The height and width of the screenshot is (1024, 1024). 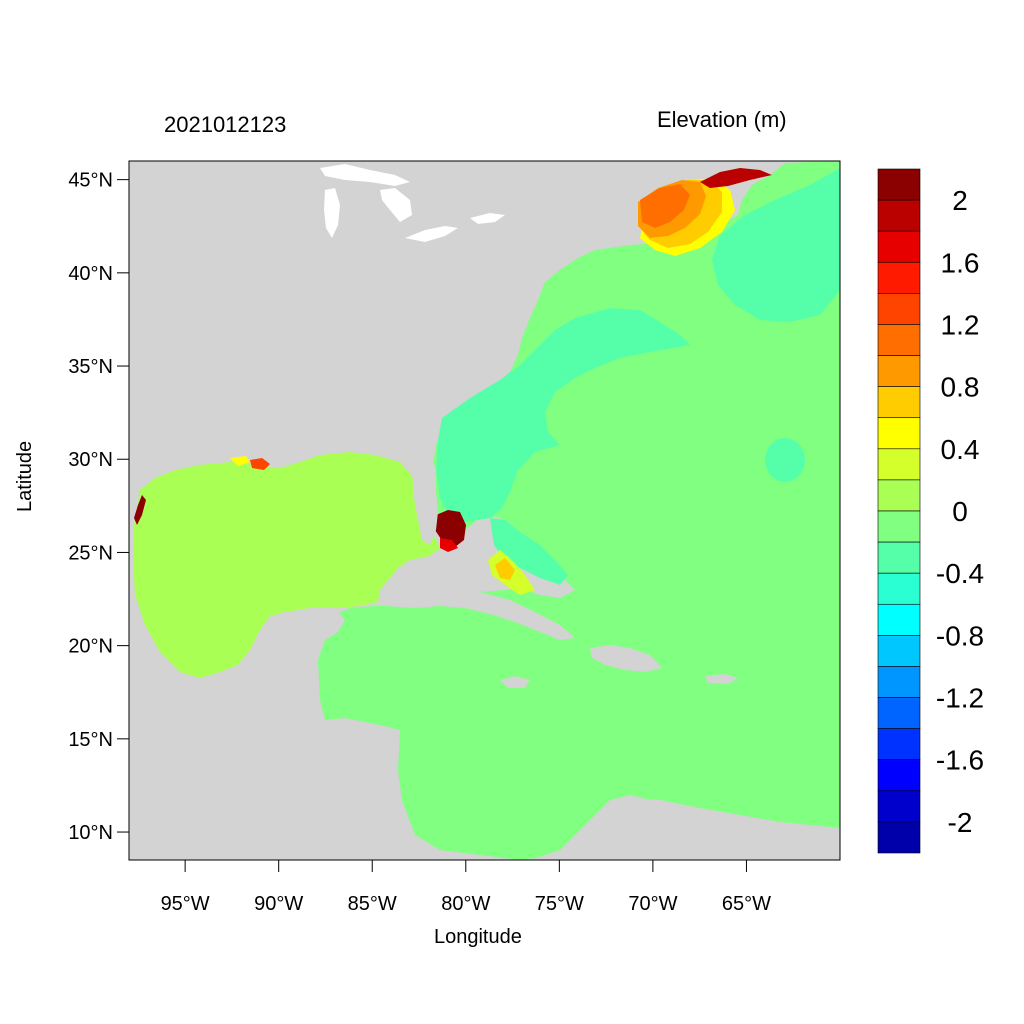 I want to click on south-florida-surge, so click(x=450, y=528).